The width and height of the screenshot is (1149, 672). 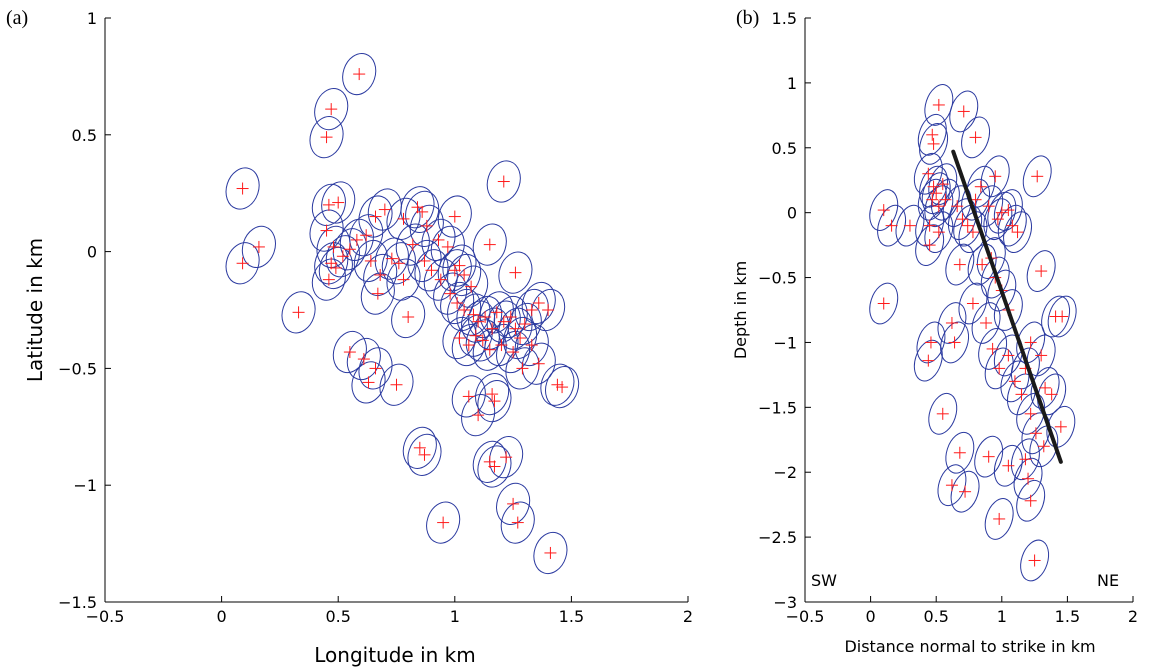 I want to click on panel-b-label: (b), so click(x=747, y=18).